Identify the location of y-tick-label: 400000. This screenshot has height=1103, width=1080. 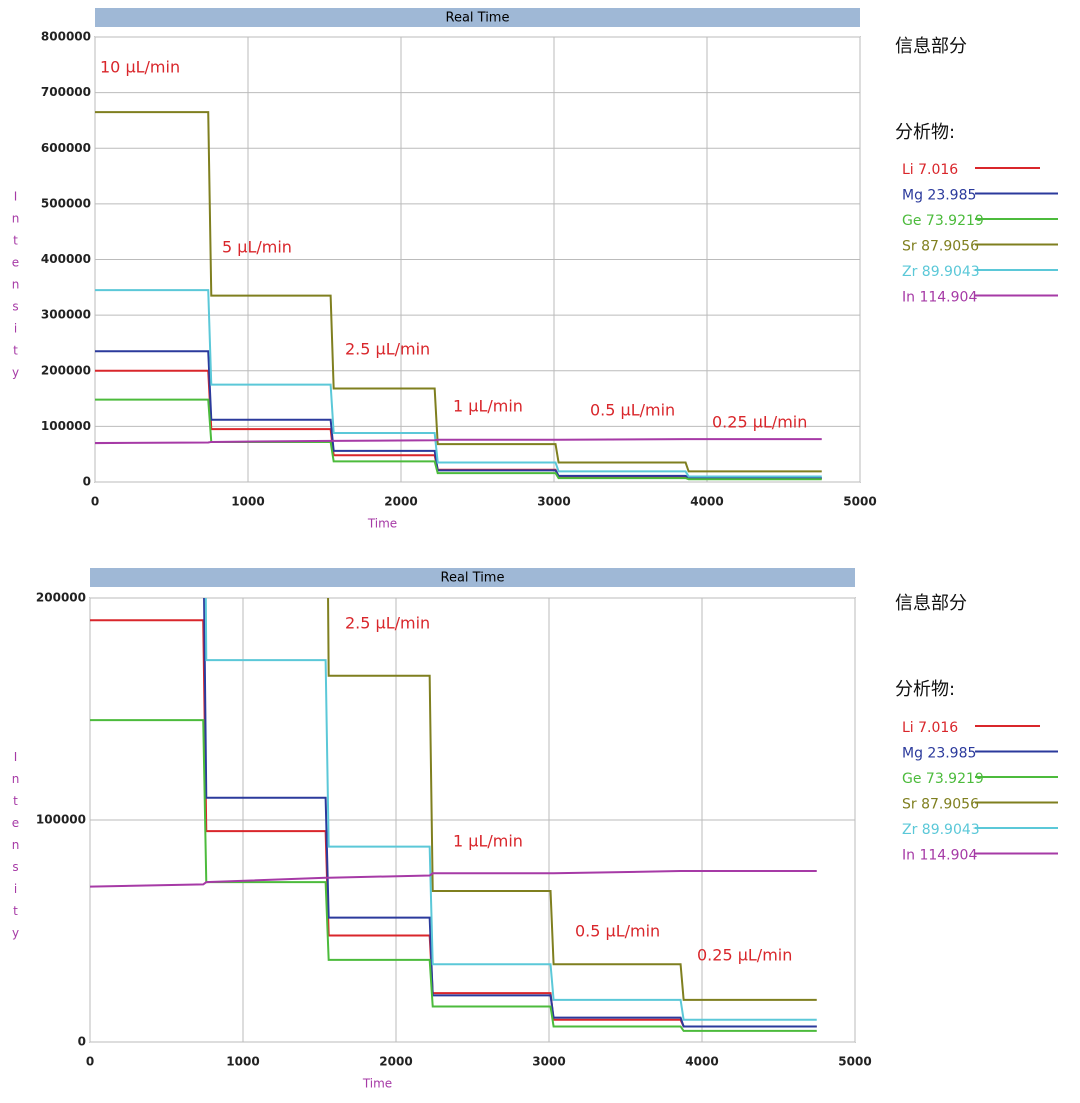
(66, 259).